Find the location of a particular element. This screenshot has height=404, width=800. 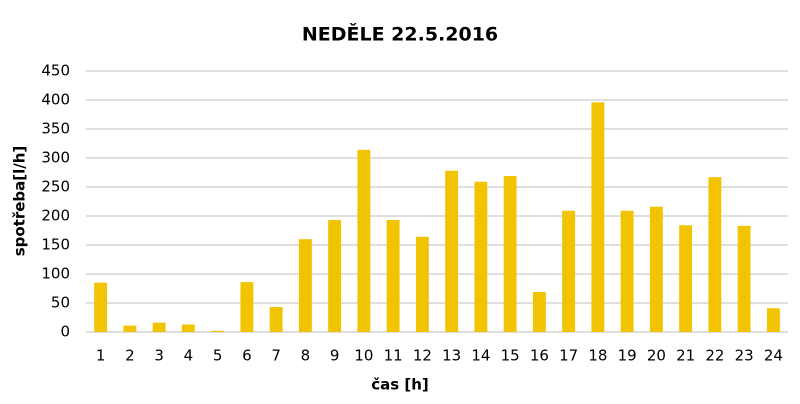

x-tick-label: 16 is located at coordinates (539, 356).